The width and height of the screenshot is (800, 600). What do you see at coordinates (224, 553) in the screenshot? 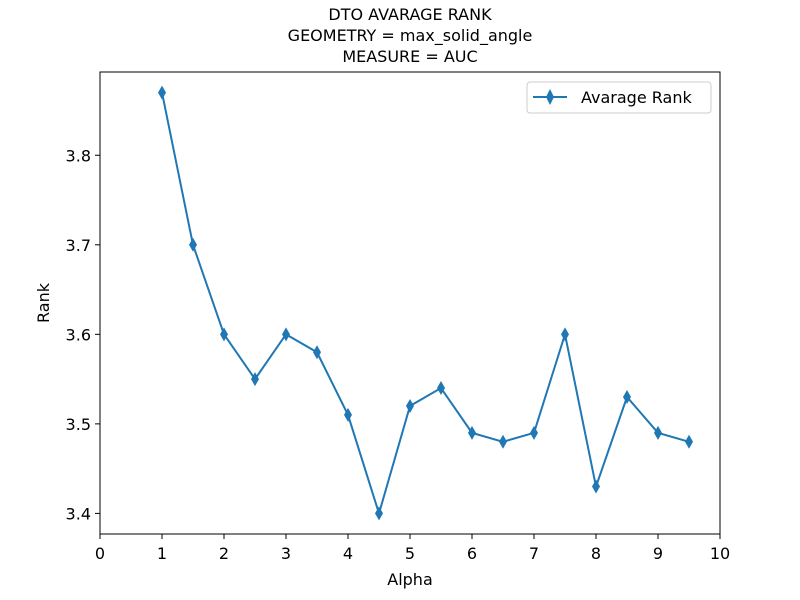
I see `x-tick-label: 2` at bounding box center [224, 553].